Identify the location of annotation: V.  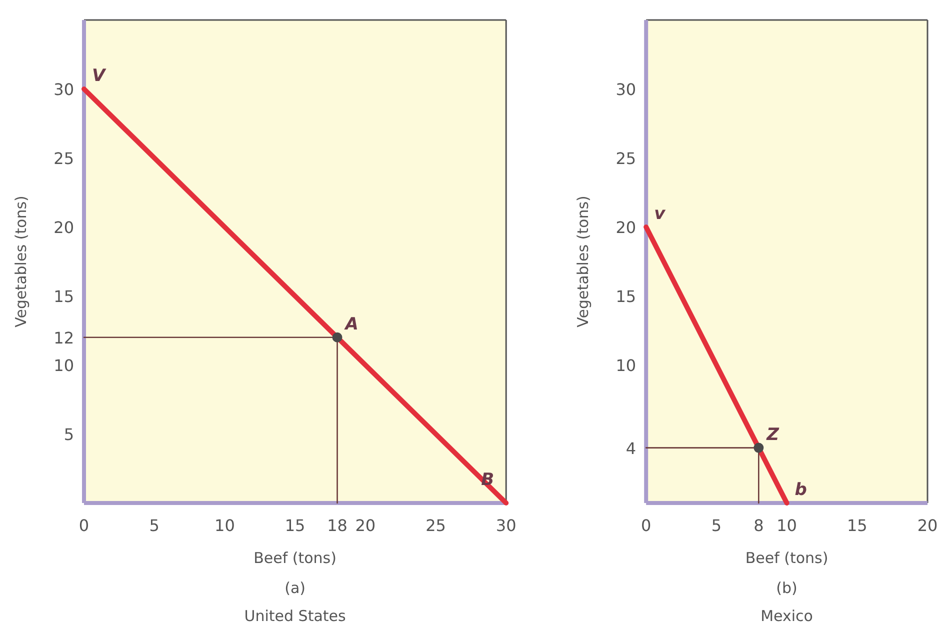
(99, 76).